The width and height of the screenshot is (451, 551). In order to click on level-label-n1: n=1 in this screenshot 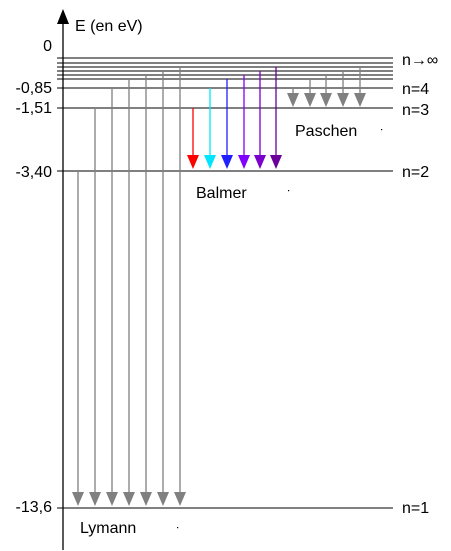, I will do `click(415, 508)`.